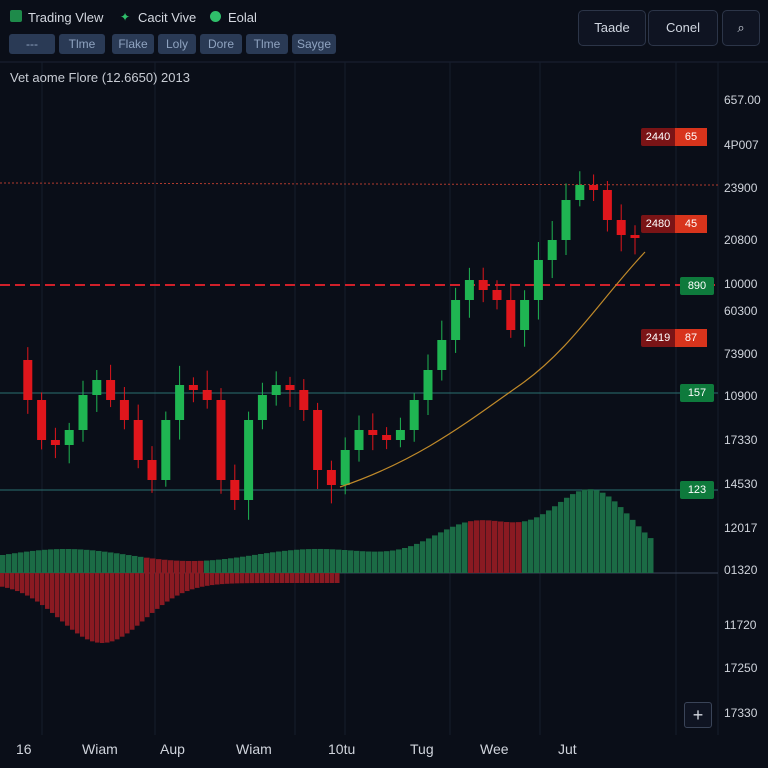 Image resolution: width=768 pixels, height=768 pixels. Describe the element at coordinates (359, 184) in the screenshot. I see `level-line` at that location.